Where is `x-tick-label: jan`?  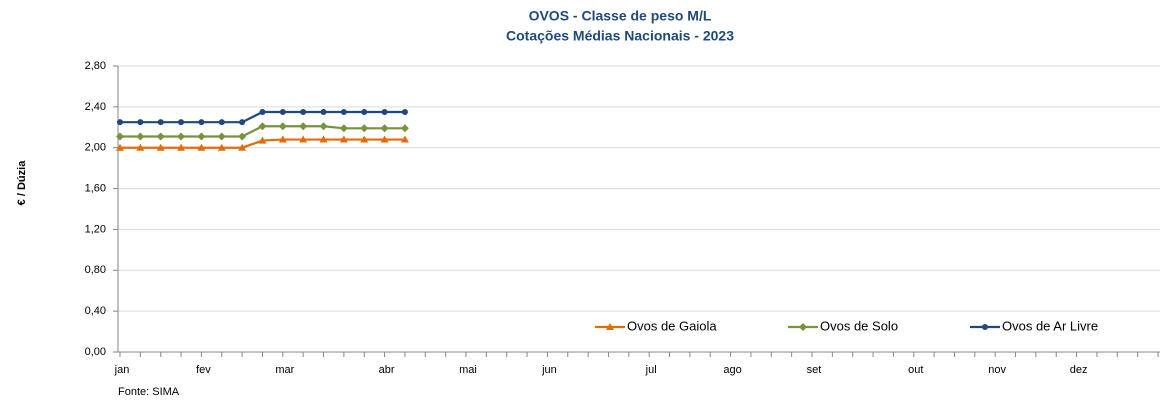 x-tick-label: jan is located at coordinates (122, 370).